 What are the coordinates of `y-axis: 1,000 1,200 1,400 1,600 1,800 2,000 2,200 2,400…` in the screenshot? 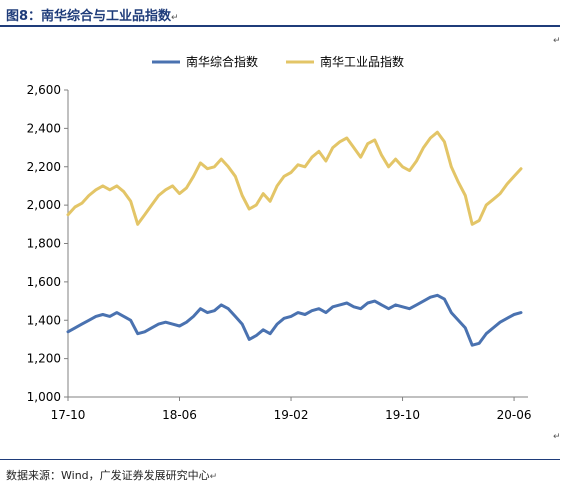 It's located at (48, 243).